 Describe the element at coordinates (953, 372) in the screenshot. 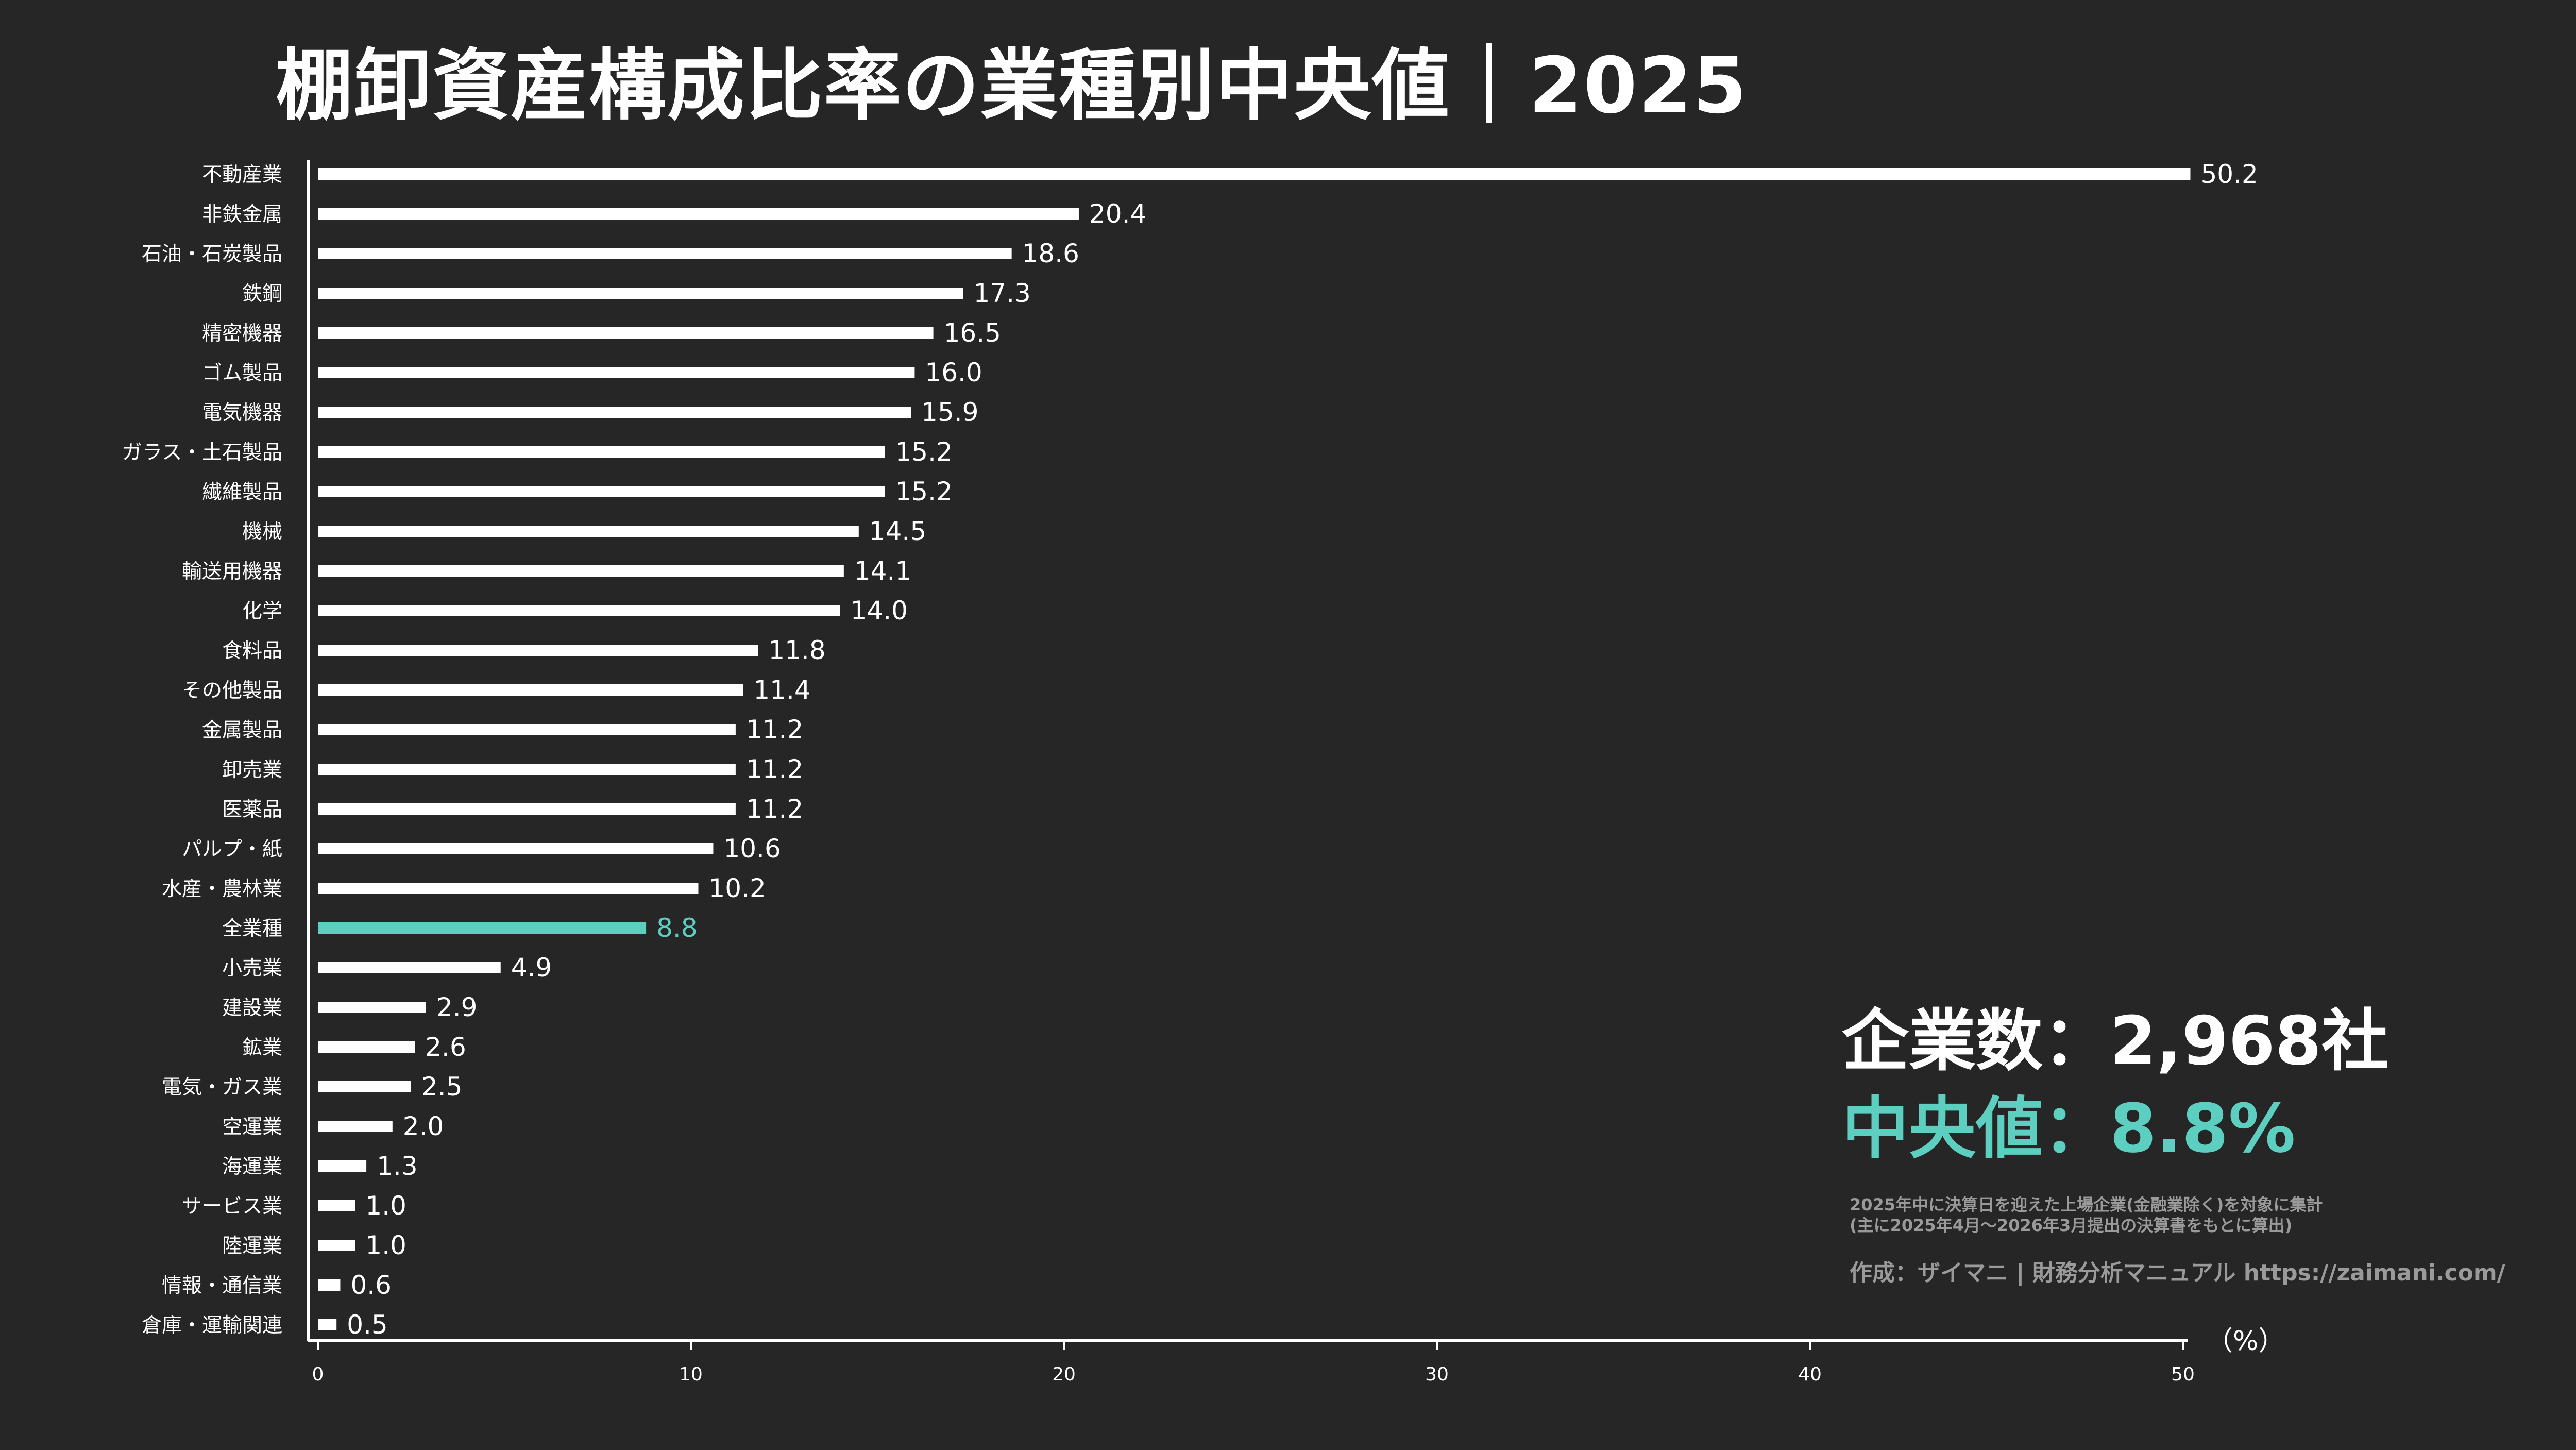

I see `data-label: 16.0` at that location.